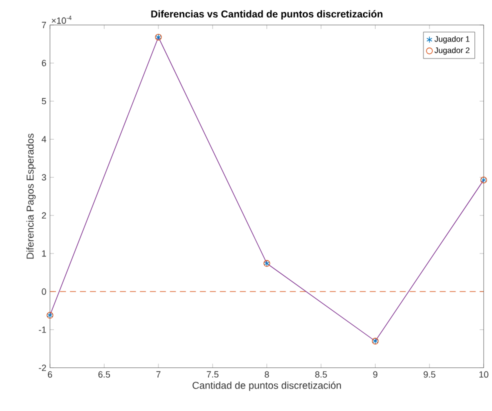 This screenshot has width=492, height=411. What do you see at coordinates (62, 20) in the screenshot?
I see `text: ×10$^{-4}$` at bounding box center [62, 20].